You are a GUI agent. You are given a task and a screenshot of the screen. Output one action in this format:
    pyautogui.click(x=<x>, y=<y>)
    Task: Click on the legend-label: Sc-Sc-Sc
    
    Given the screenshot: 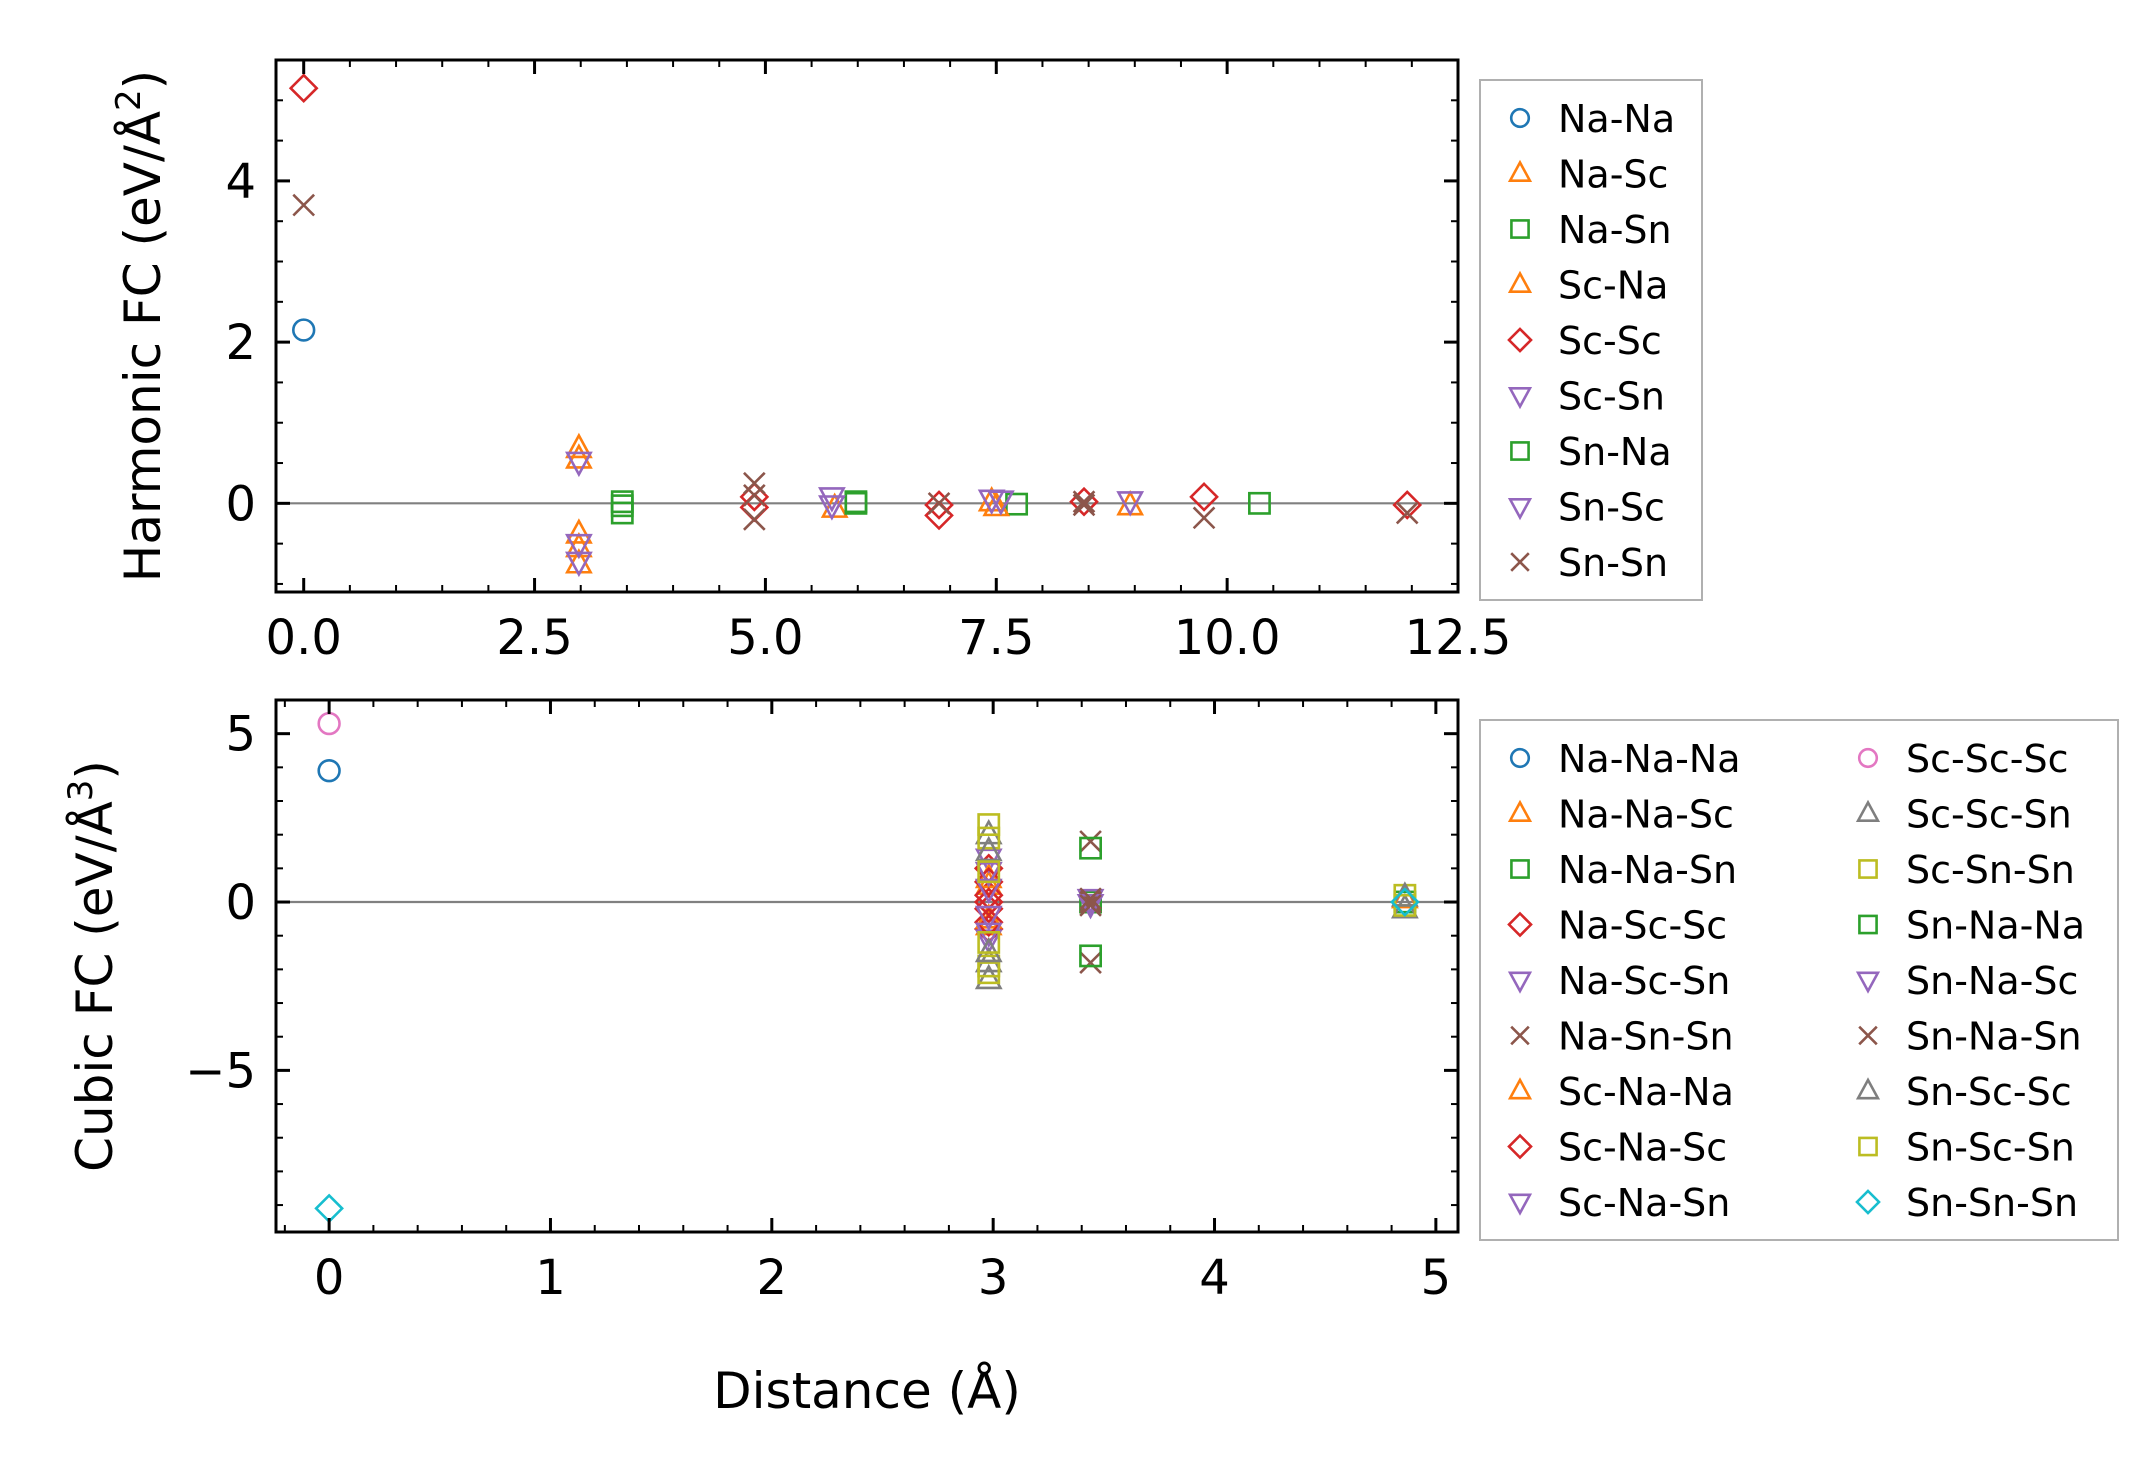 What is the action you would take?
    pyautogui.click(x=1987, y=759)
    